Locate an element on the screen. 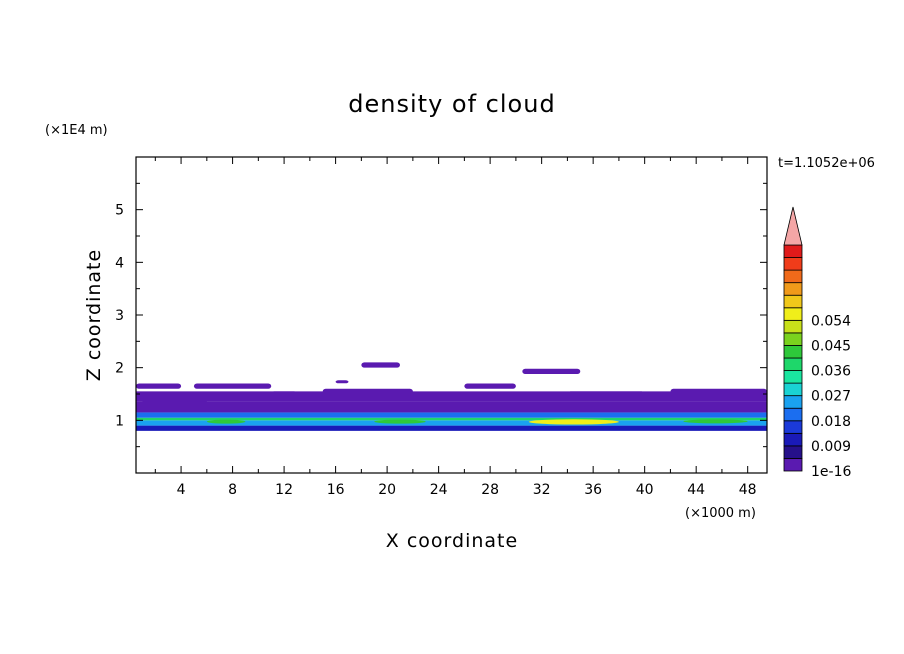 Image resolution: width=904 pixels, height=654 pixels. x-tick-label: 24 is located at coordinates (439, 490).